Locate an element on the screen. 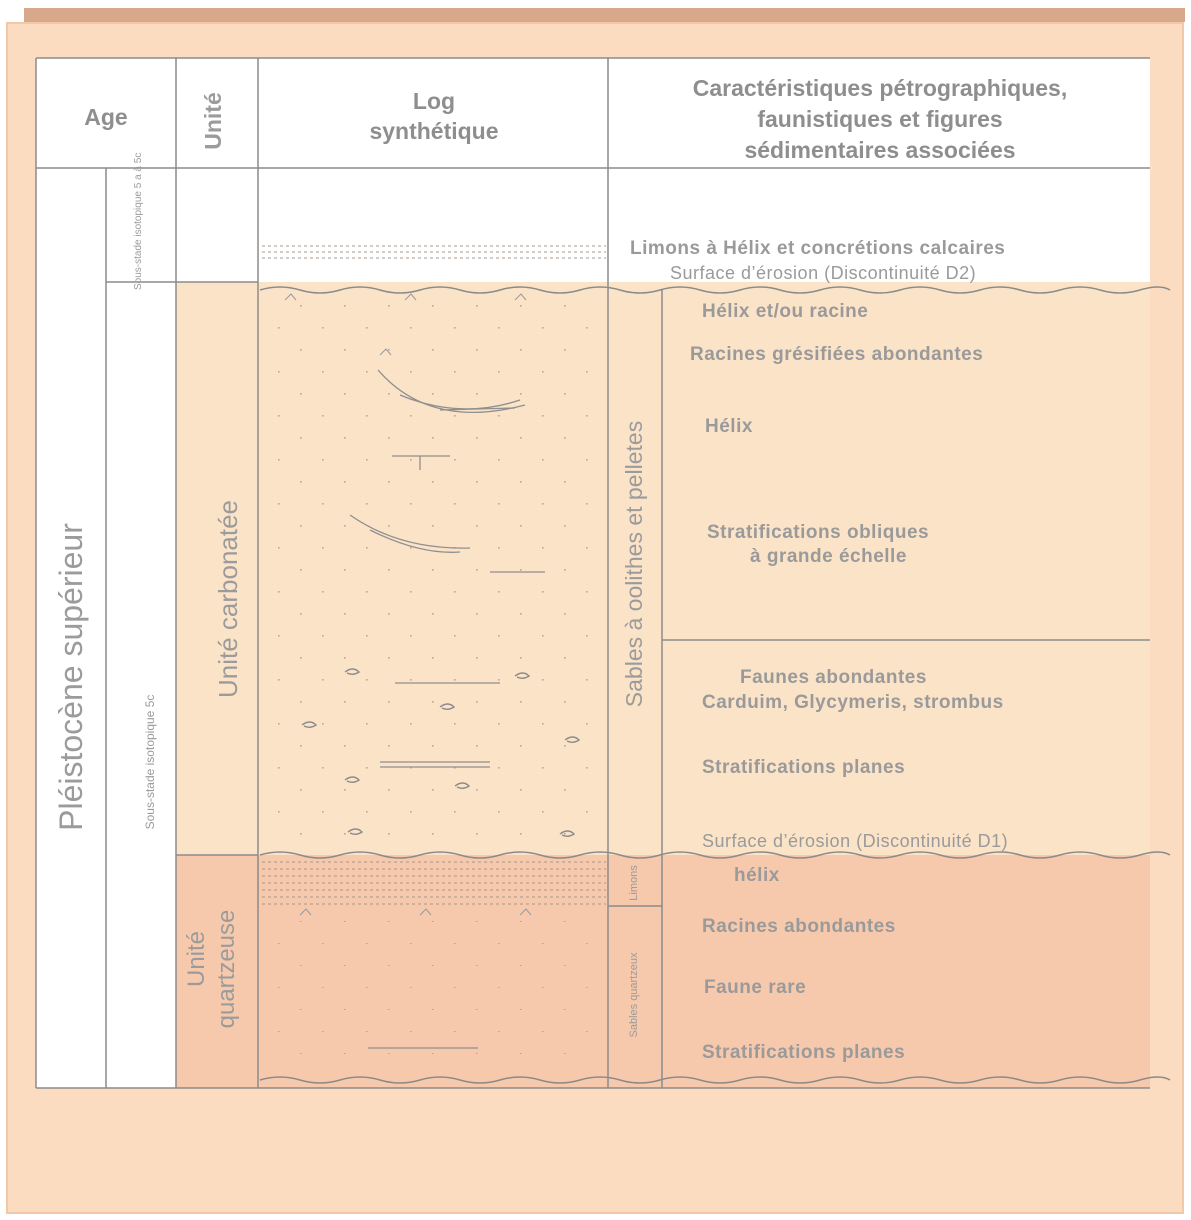 The image size is (1191, 1220). header-carac-line3: sédimentaires associées is located at coordinates (880, 150).